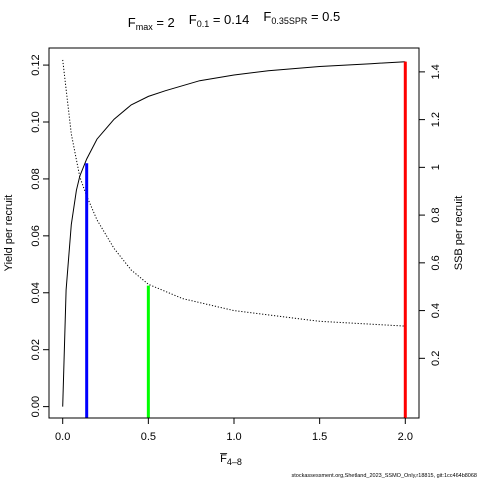 This screenshot has height=480, width=480. I want to click on y-tick-label-2: 0.04, so click(36, 292).